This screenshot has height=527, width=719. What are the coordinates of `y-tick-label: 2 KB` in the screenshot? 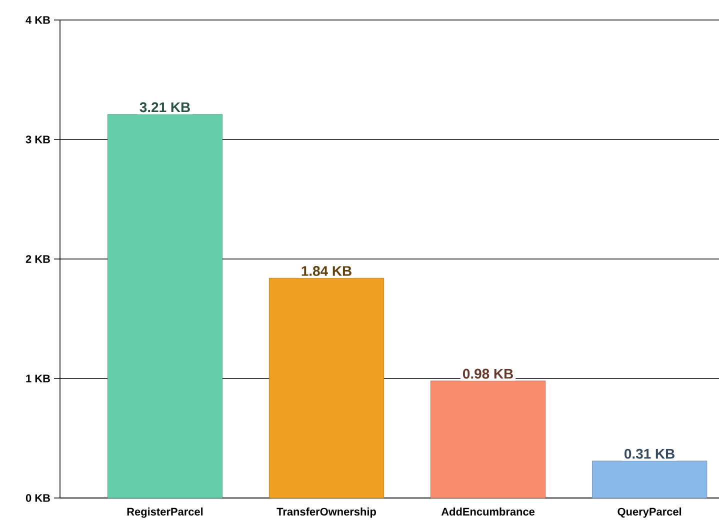 It's located at (38, 259).